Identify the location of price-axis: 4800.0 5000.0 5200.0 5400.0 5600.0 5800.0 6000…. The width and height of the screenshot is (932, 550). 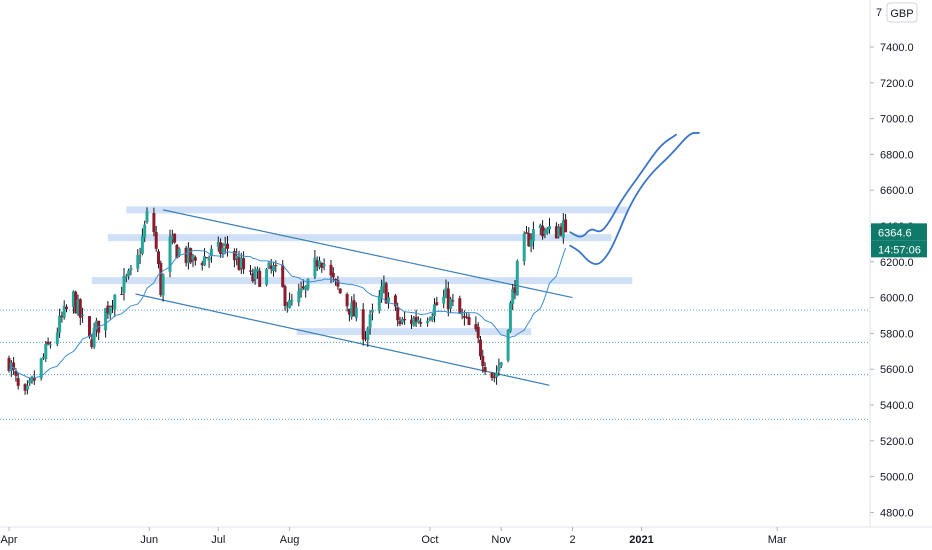
(892, 263).